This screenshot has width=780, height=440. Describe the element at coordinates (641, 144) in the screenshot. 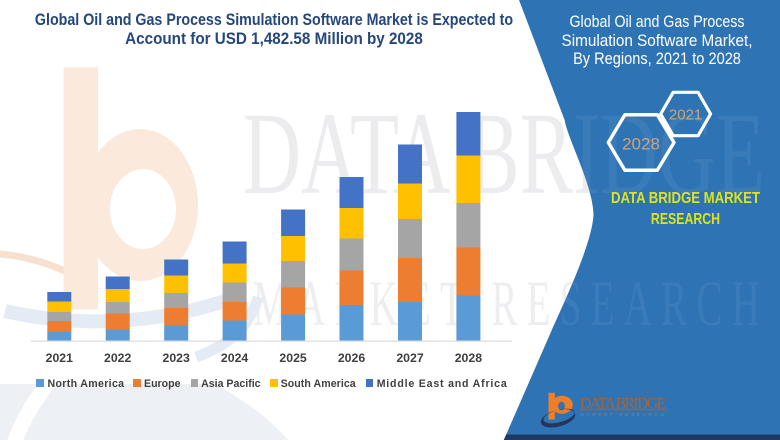

I see `svg-text: 2028` at that location.